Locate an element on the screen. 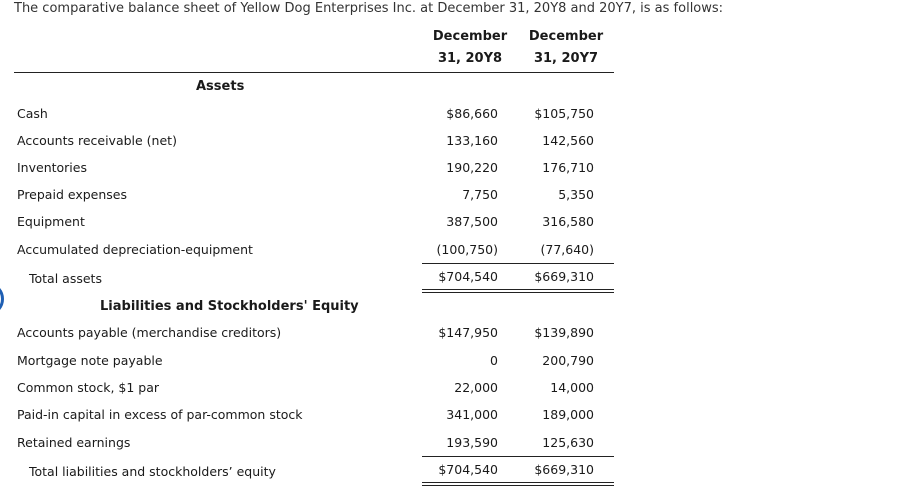 This screenshot has width=911, height=496. subtotal-rule-20y7 is located at coordinates (566, 263).